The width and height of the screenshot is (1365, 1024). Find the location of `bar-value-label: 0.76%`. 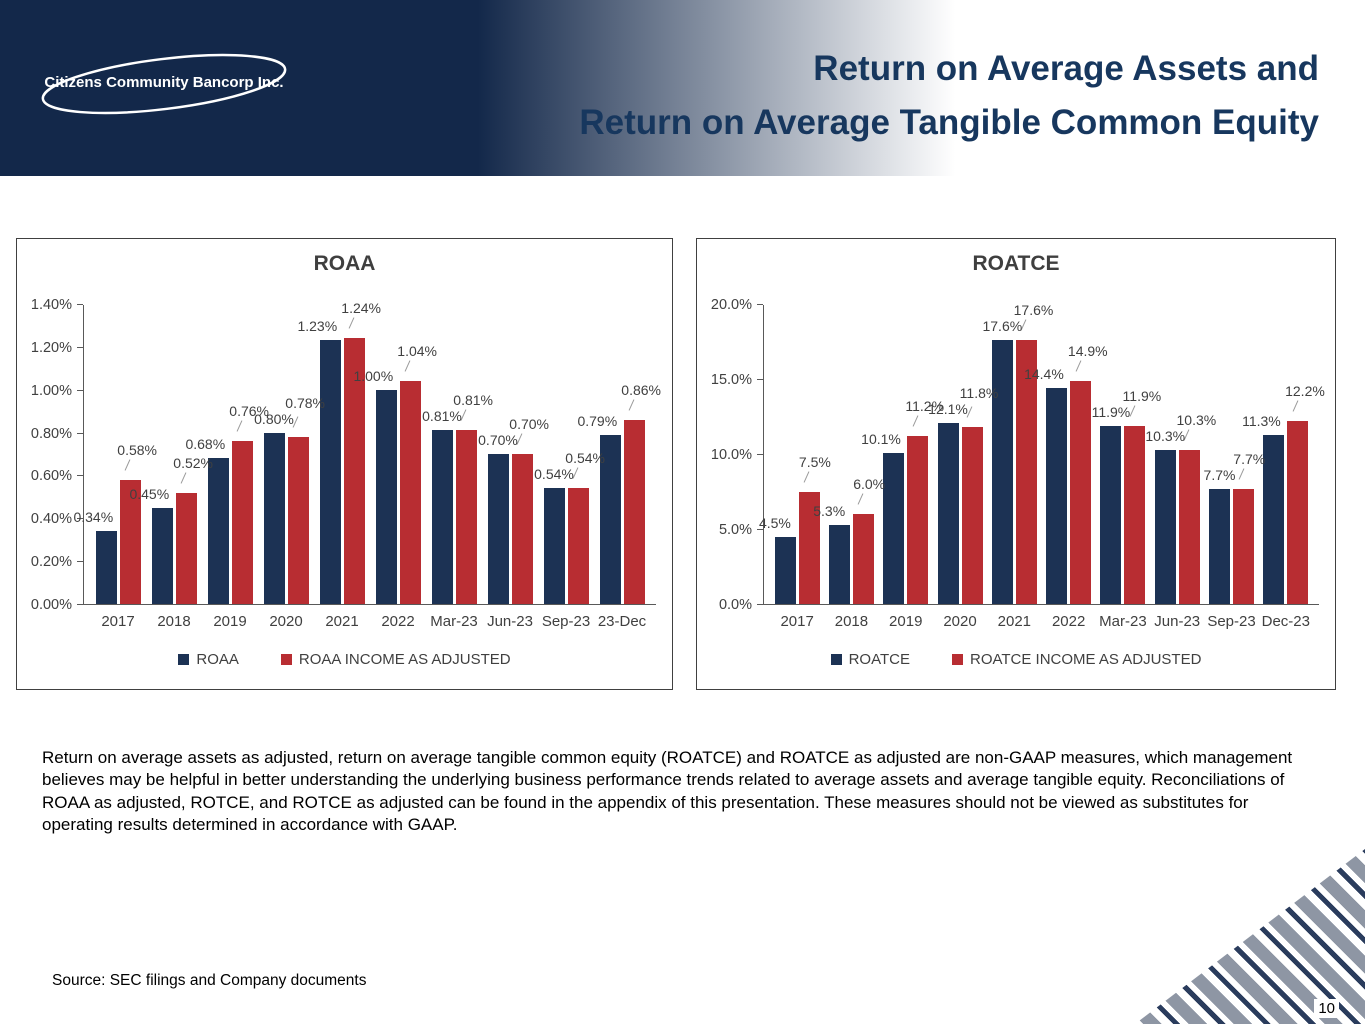

bar-value-label: 0.76% is located at coordinates (249, 411).